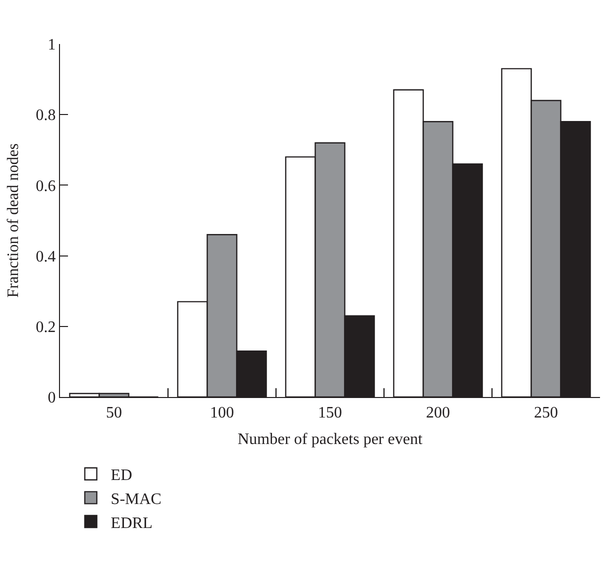 This screenshot has width=614, height=577. I want to click on y-tick-label: 0.2, so click(46, 327).